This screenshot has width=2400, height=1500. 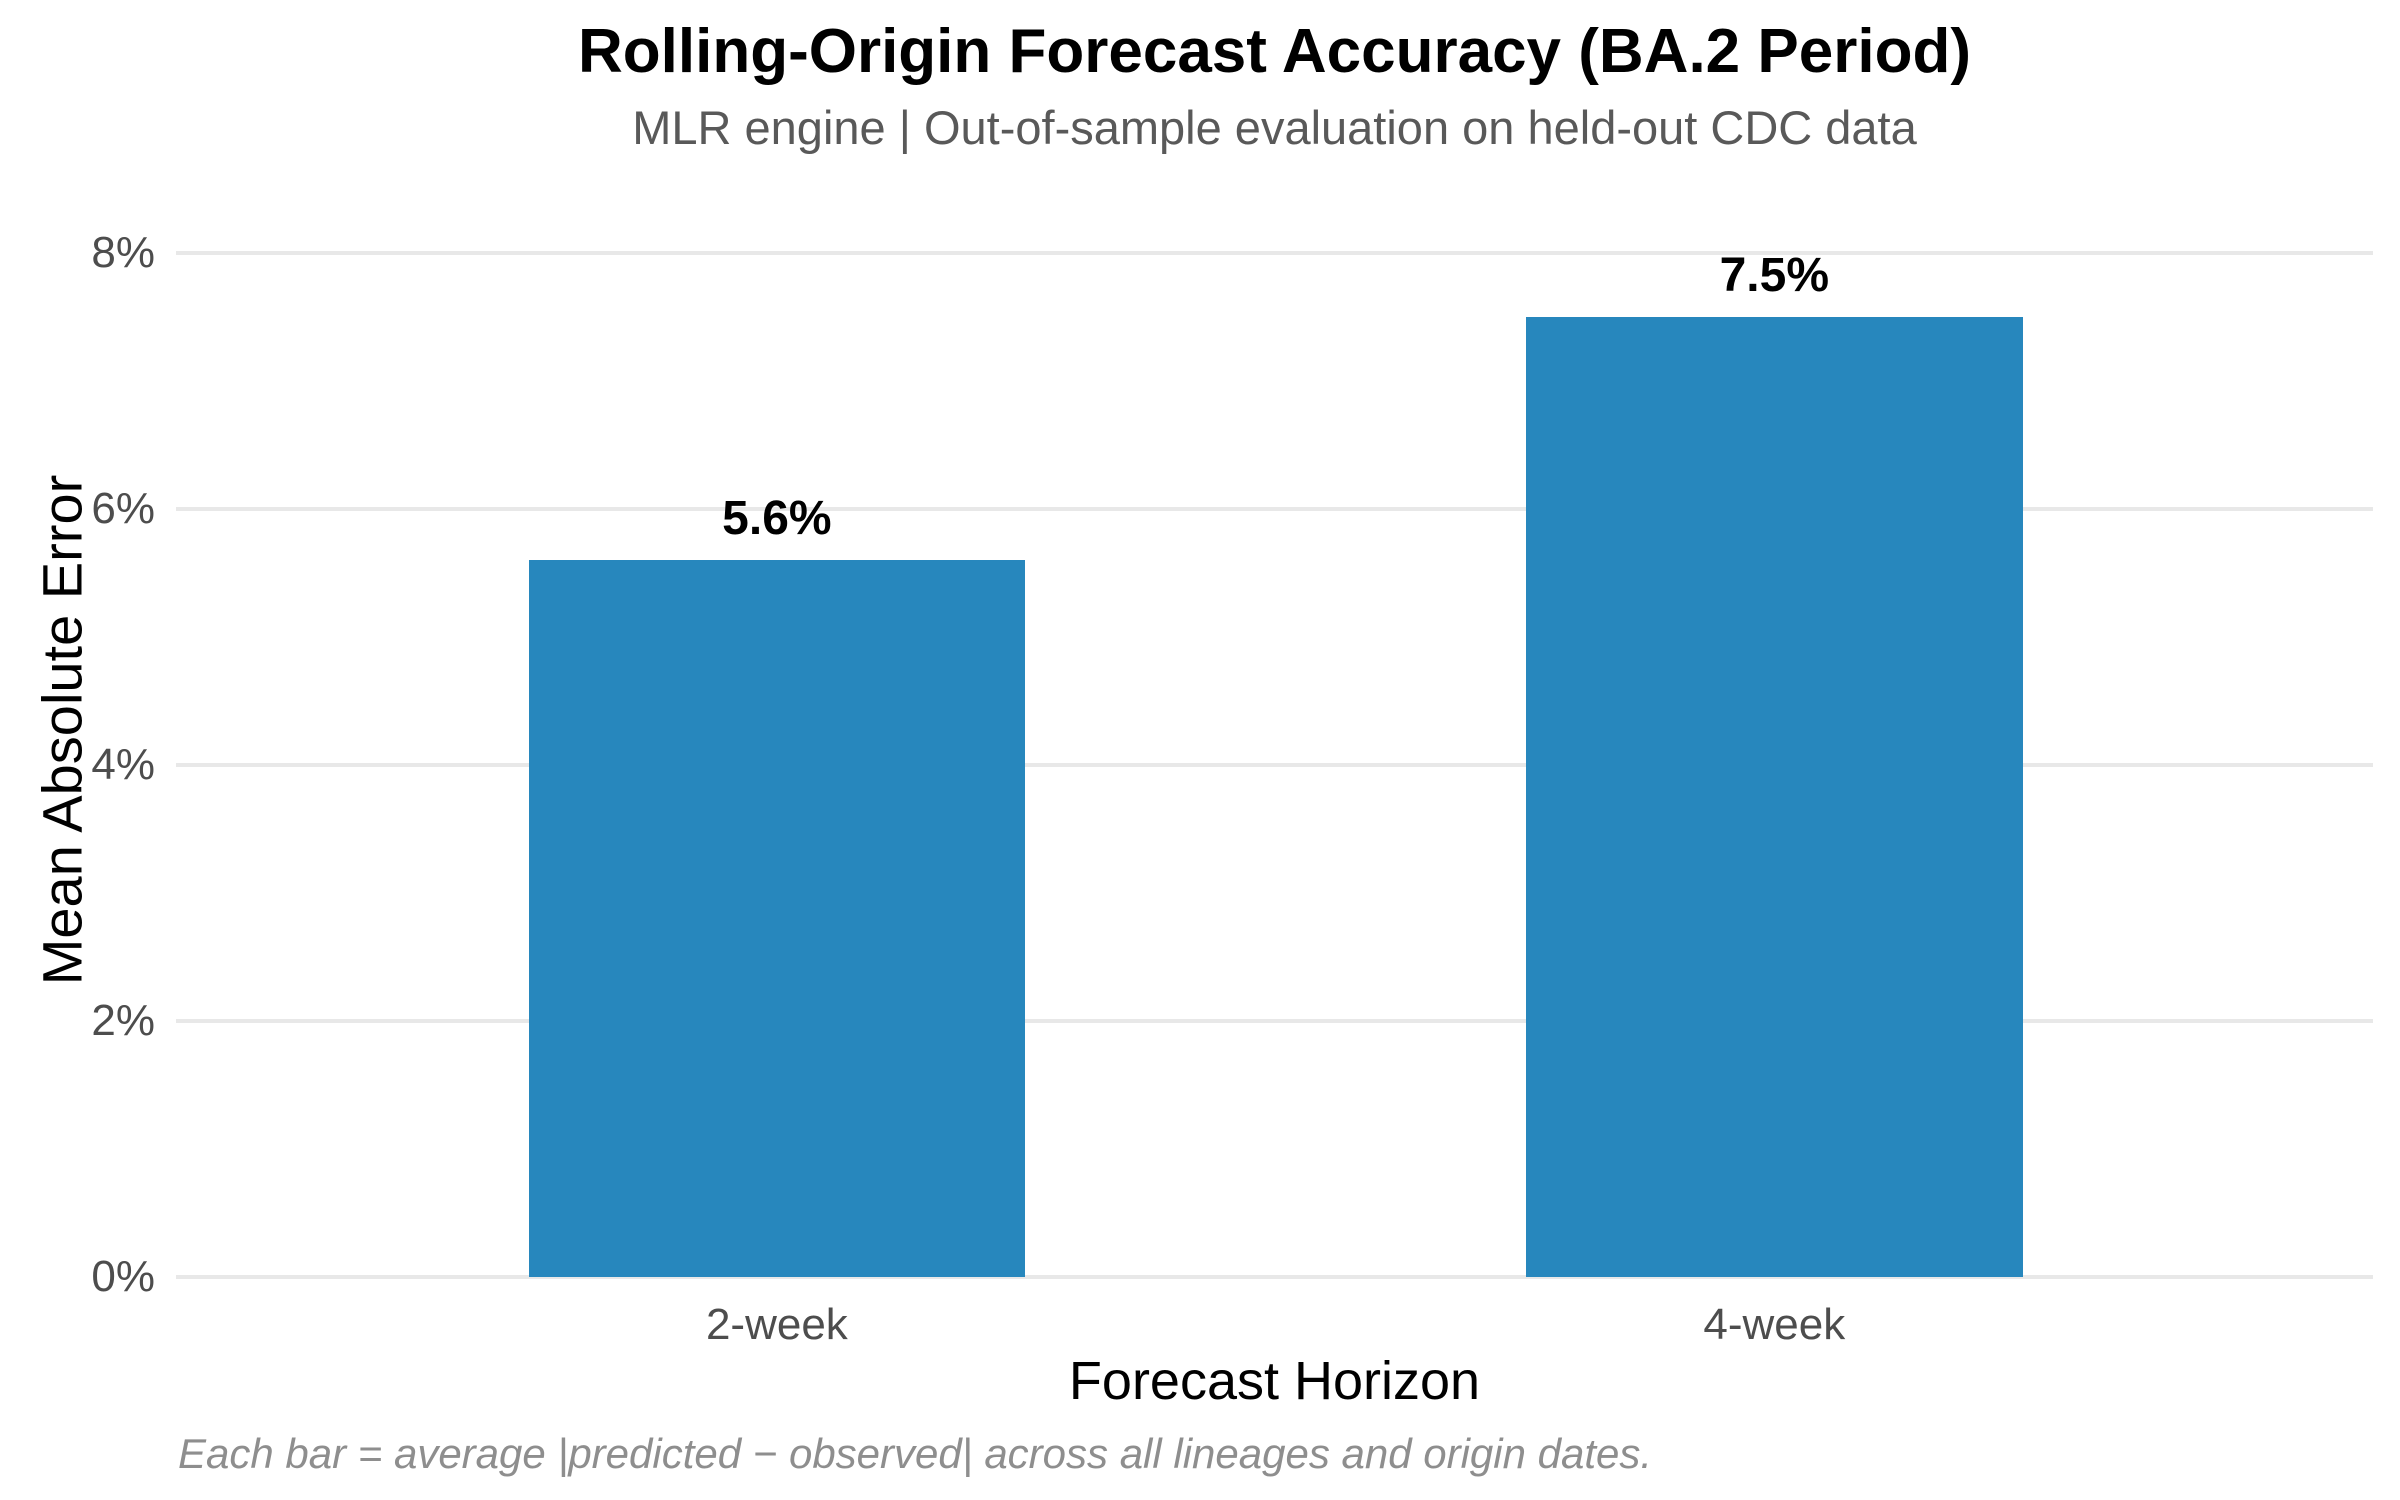 What do you see at coordinates (123, 1020) in the screenshot?
I see `y-tick-label: 2%` at bounding box center [123, 1020].